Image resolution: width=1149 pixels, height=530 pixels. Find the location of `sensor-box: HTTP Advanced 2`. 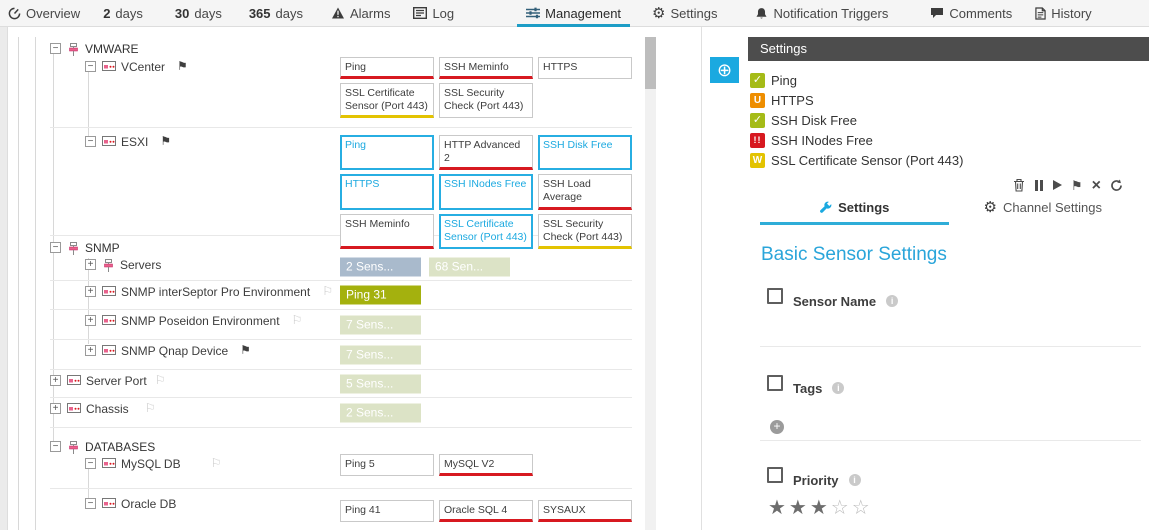

sensor-box: HTTP Advanced 2 is located at coordinates (486, 153).